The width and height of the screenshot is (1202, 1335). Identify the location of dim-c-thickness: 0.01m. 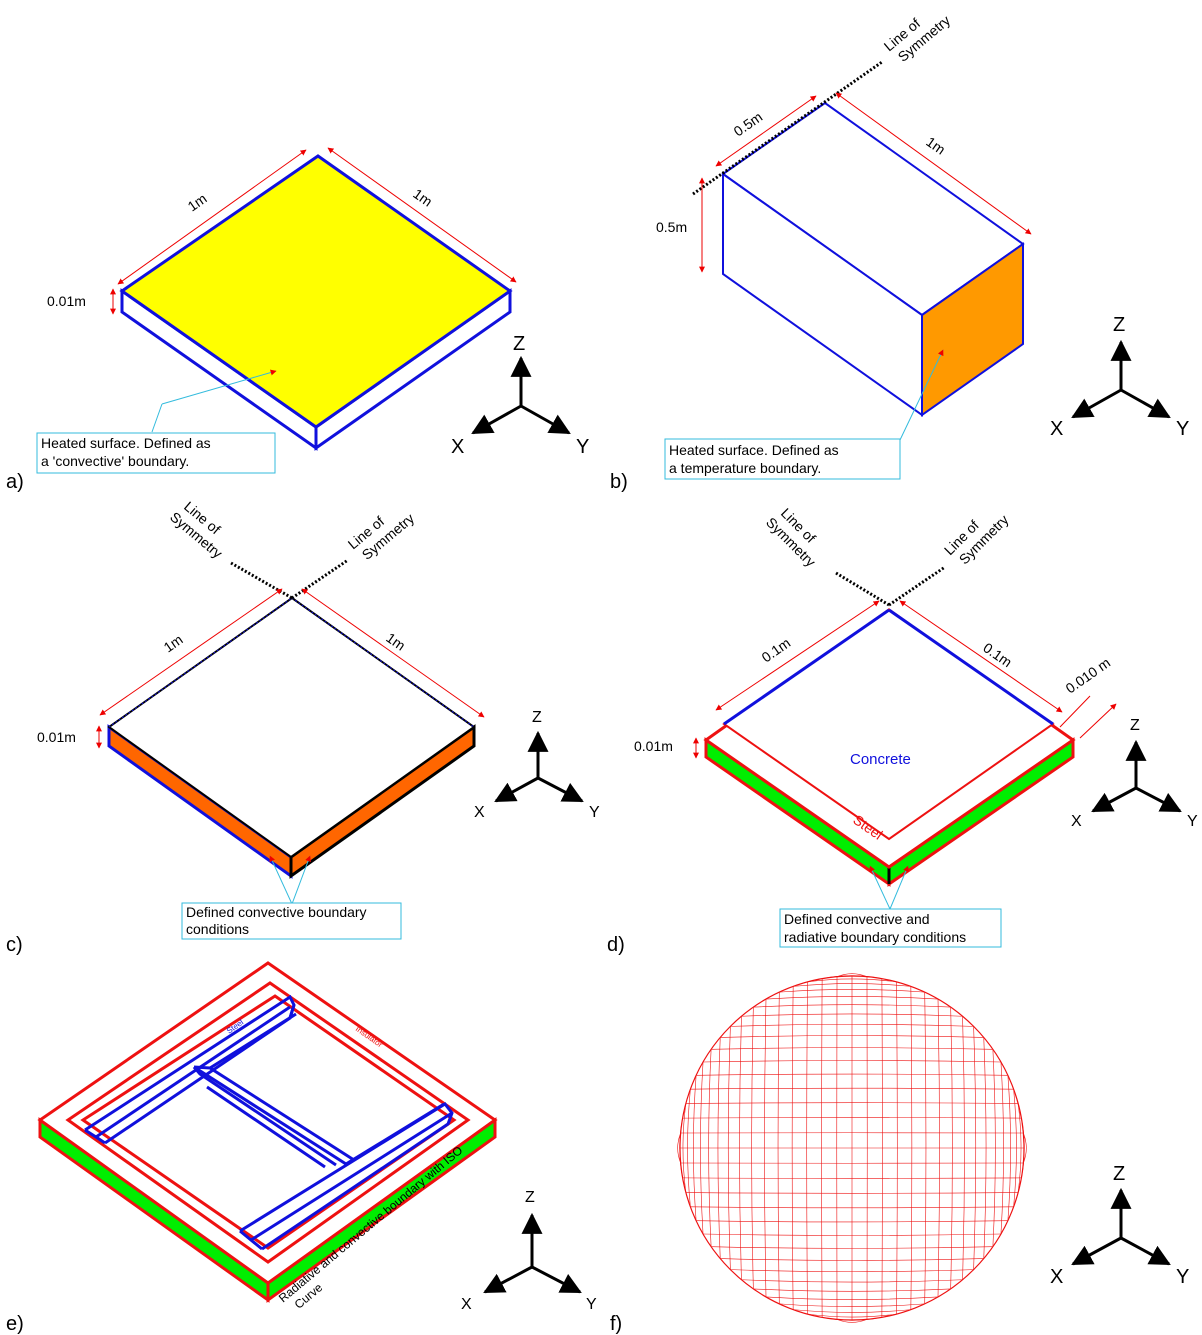
(56, 737).